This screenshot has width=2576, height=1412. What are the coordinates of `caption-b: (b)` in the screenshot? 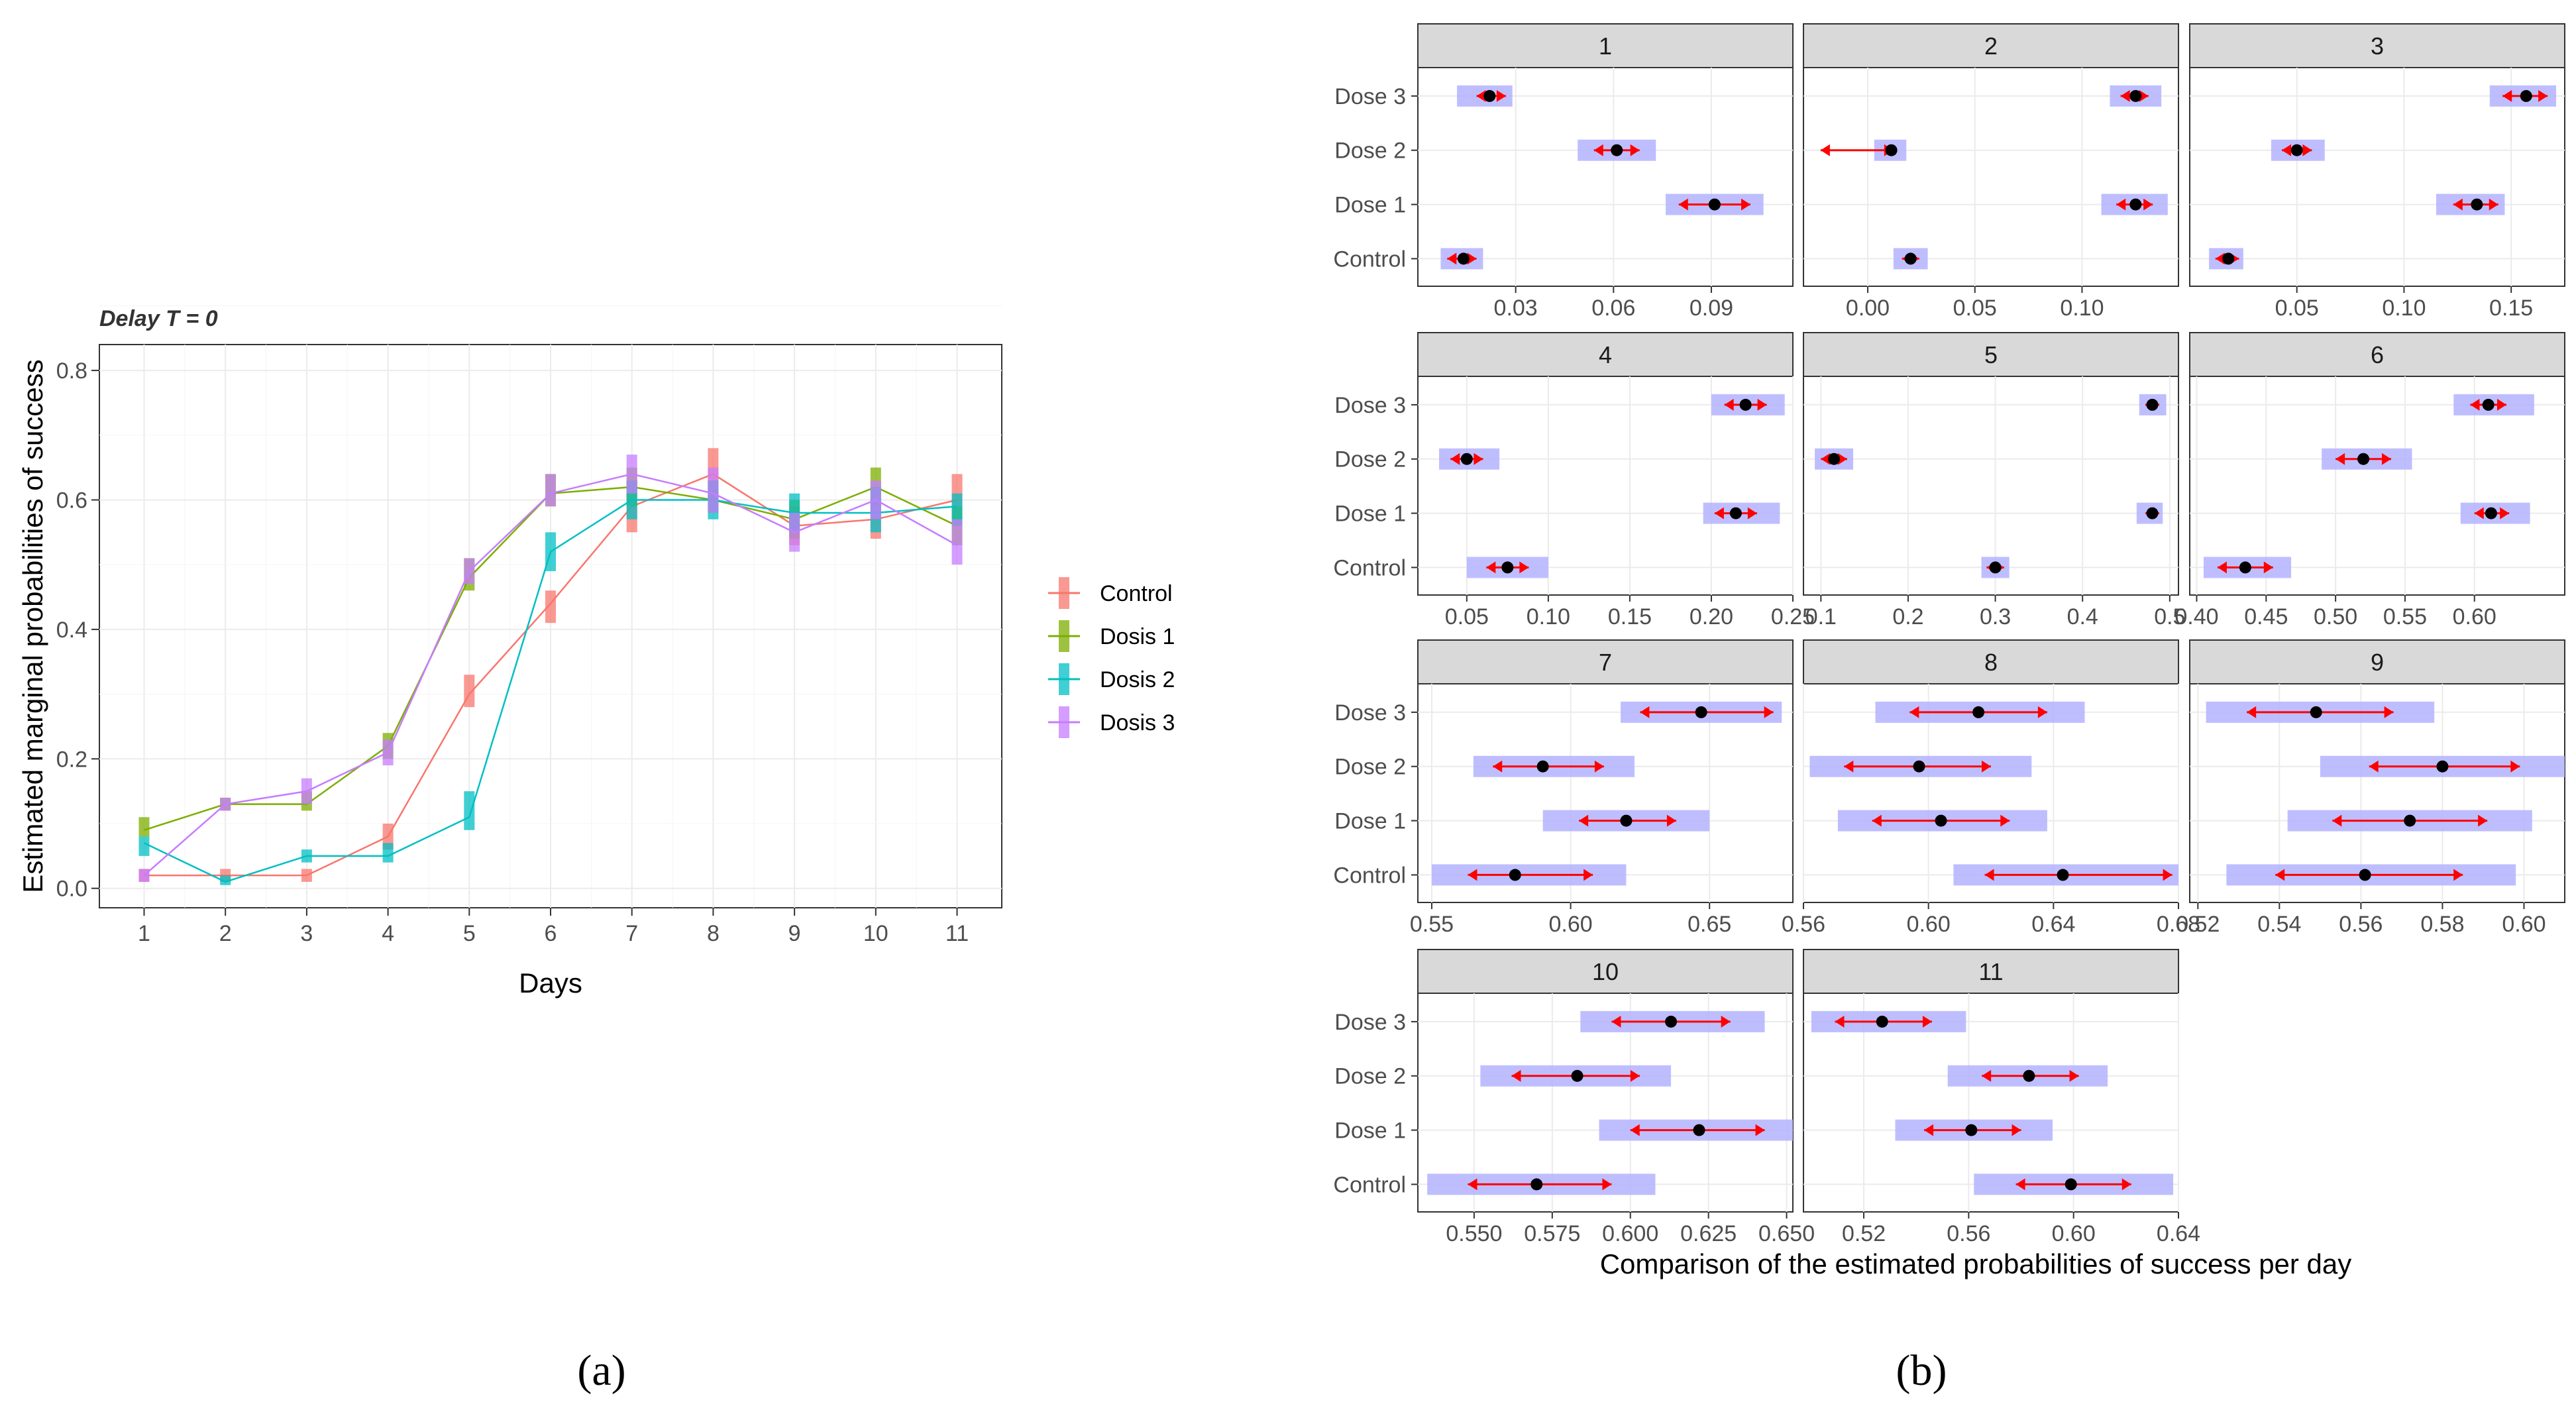 It's located at (1921, 1371).